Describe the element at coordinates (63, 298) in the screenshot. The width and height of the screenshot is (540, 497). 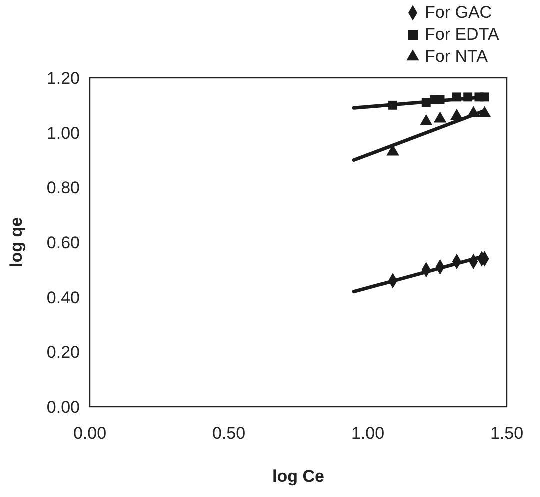
I see `y-tick-label: 0.40` at that location.